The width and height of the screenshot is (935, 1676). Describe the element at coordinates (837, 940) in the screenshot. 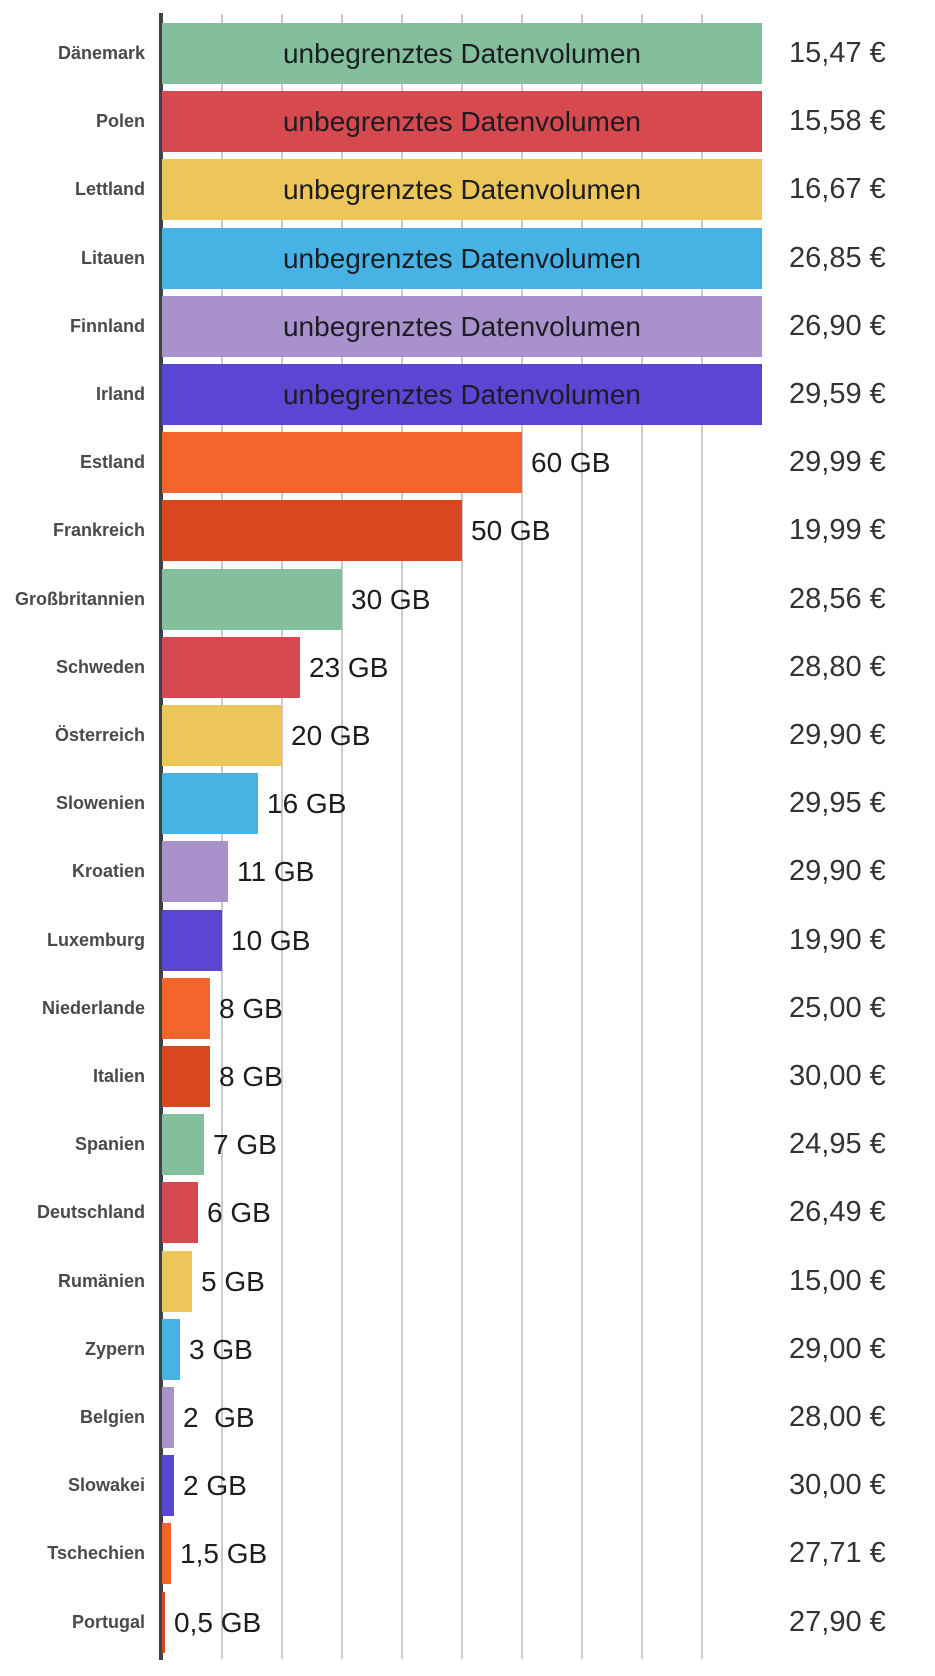

I see `price-label: 19,90 €` at that location.